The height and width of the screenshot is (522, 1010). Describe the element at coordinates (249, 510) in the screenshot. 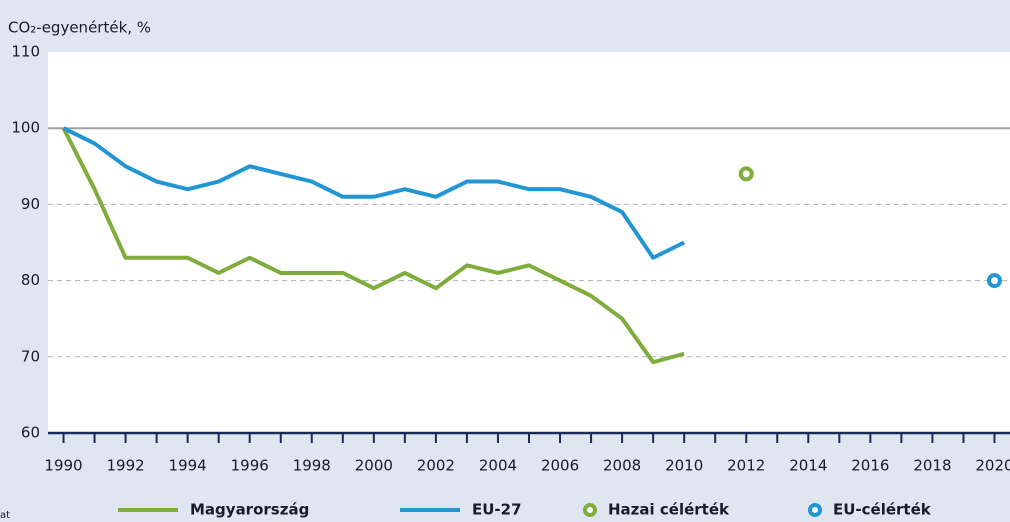

I see `legend-label: Magyarország` at that location.